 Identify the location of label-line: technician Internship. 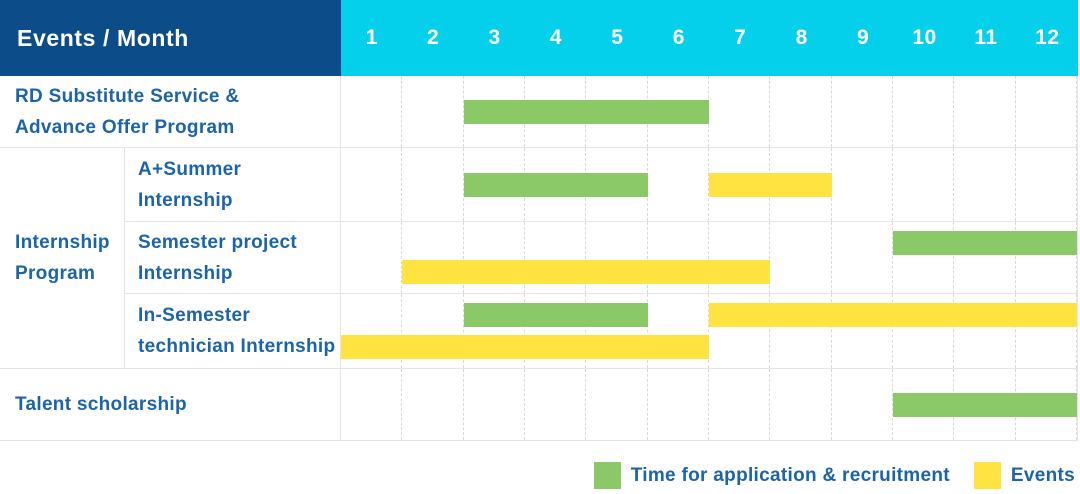
(237, 346).